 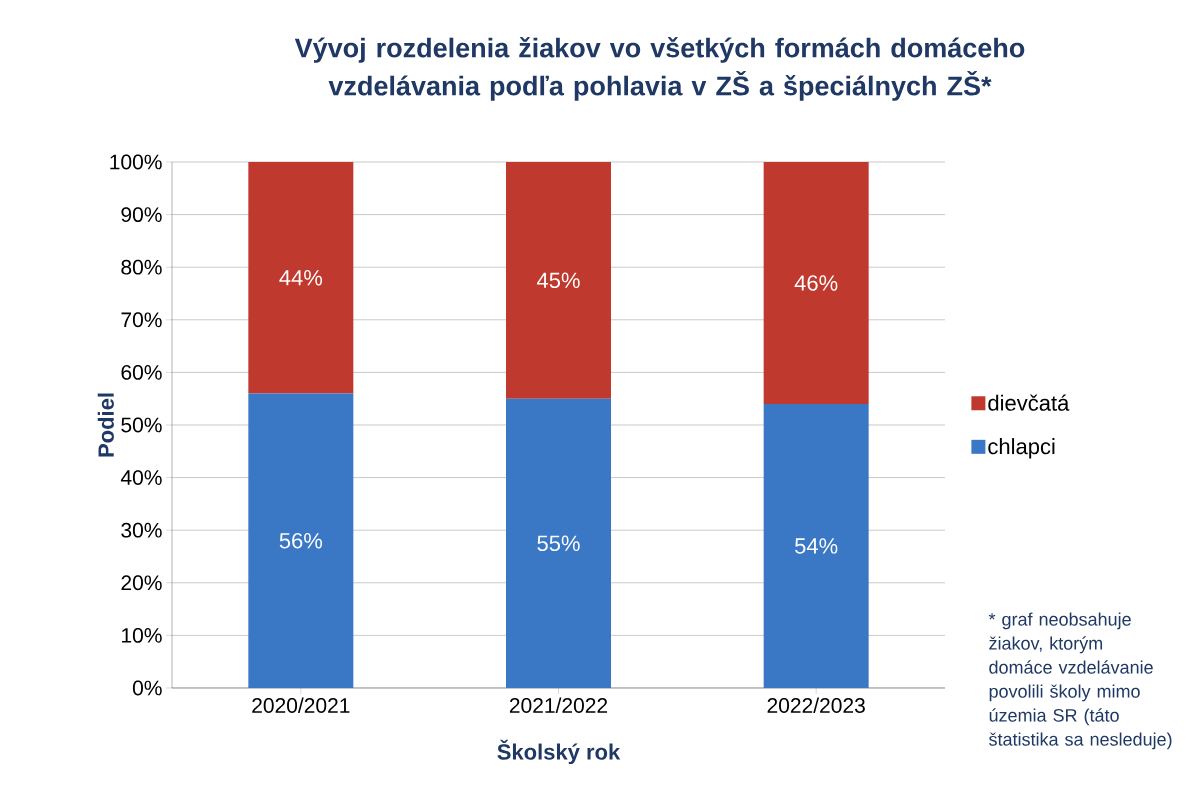 What do you see at coordinates (142, 635) in the screenshot?
I see `y-tick-label: 10%` at bounding box center [142, 635].